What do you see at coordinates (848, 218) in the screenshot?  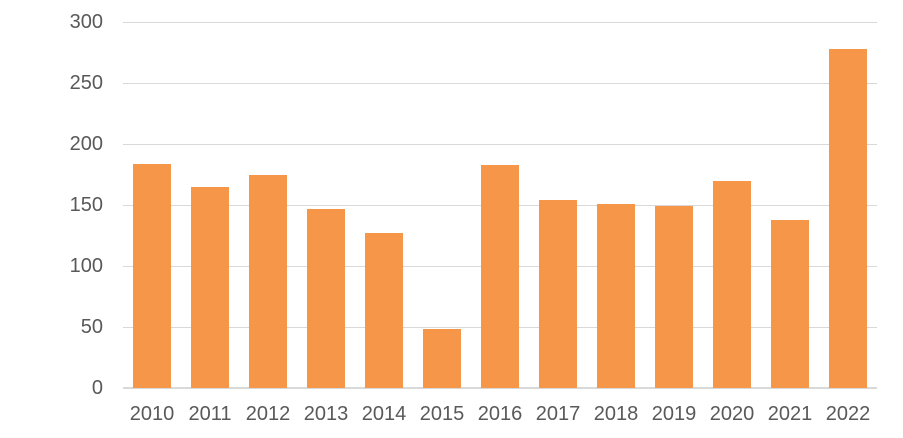 I see `bar-2022` at bounding box center [848, 218].